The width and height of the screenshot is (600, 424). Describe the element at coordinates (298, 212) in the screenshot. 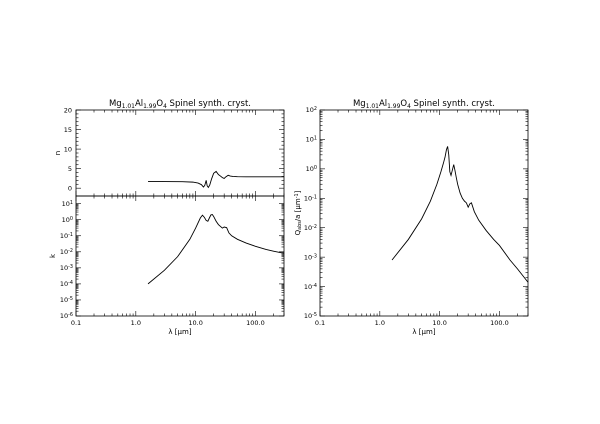

I see `qabs-y-axis-label: Qabs/a [μm-1]` at that location.